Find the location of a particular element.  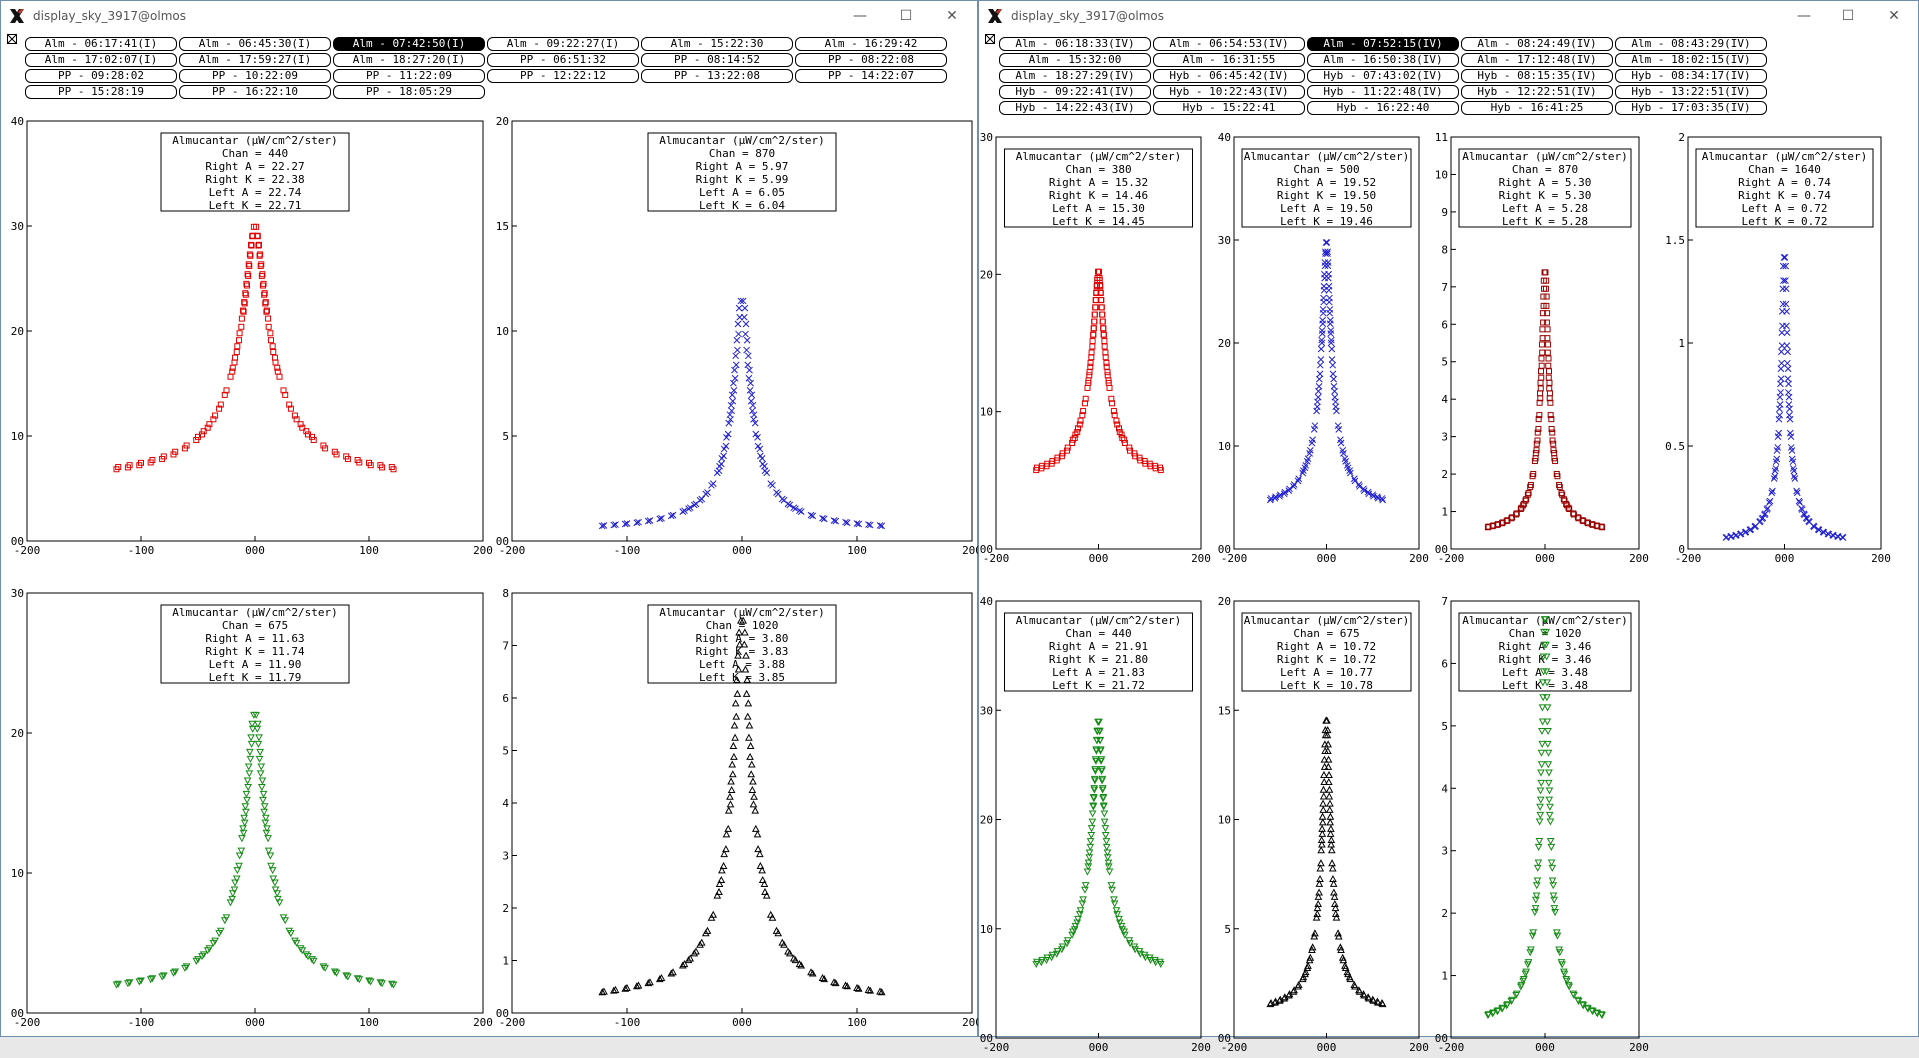

right-window-titlebar: display_sky_3917@olmos — ☐ ✕ is located at coordinates (1448, 16).